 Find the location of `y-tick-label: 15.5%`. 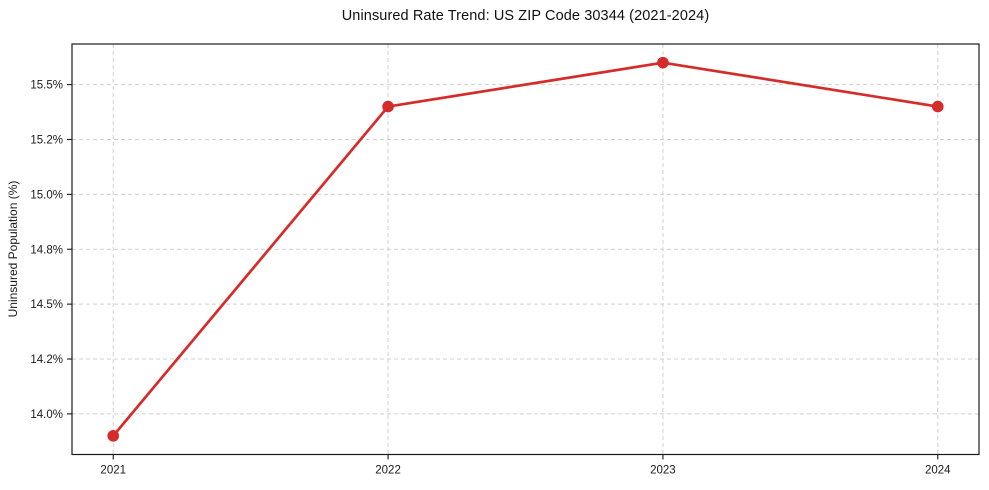

y-tick-label: 15.5% is located at coordinates (46, 86).